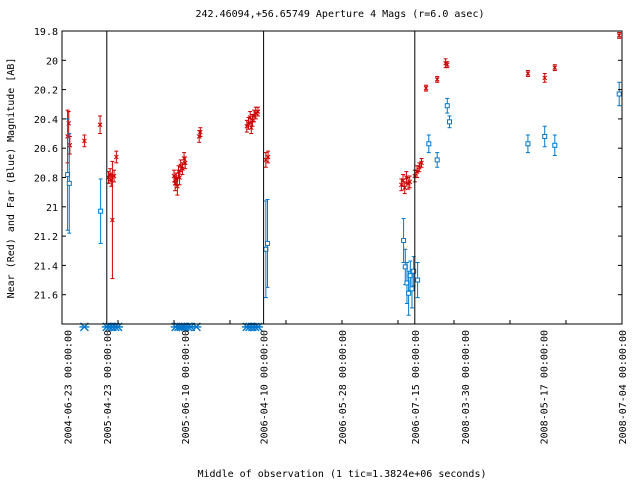  What do you see at coordinates (46, 149) in the screenshot?
I see `y-tick-label: 20.6` at bounding box center [46, 149].